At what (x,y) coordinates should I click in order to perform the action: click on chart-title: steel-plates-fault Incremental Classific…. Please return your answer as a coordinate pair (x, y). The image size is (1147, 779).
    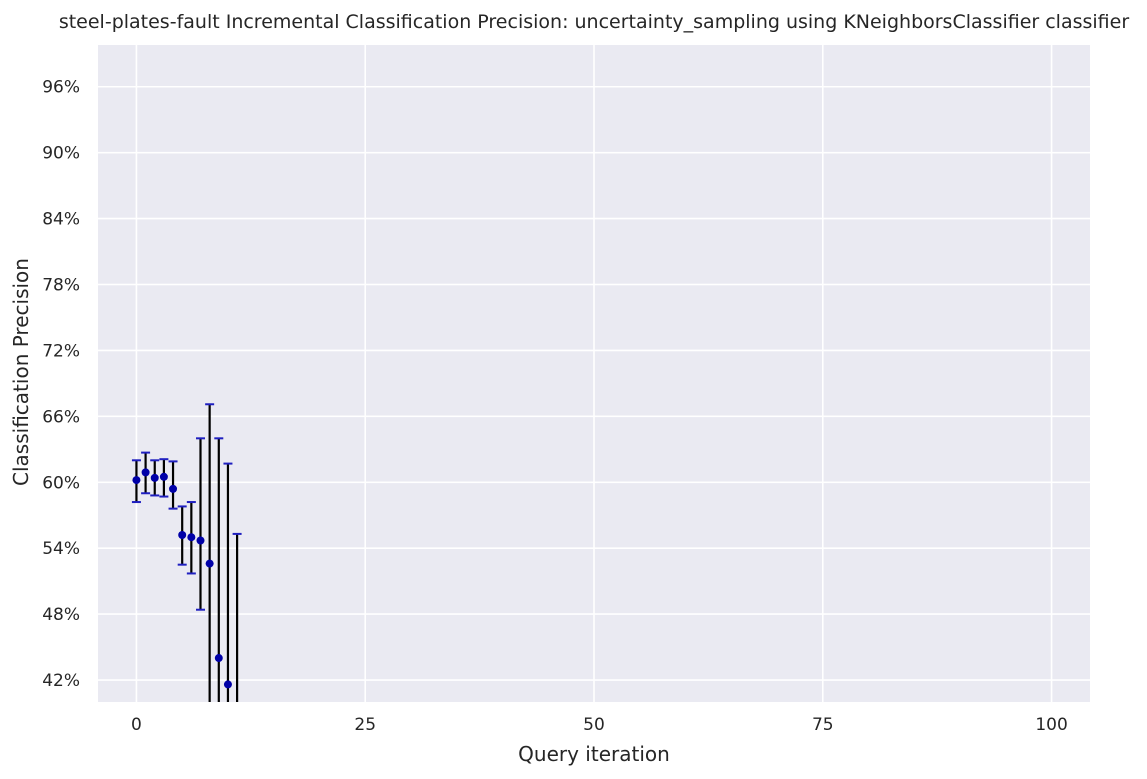
    Looking at the image, I should click on (594, 22).